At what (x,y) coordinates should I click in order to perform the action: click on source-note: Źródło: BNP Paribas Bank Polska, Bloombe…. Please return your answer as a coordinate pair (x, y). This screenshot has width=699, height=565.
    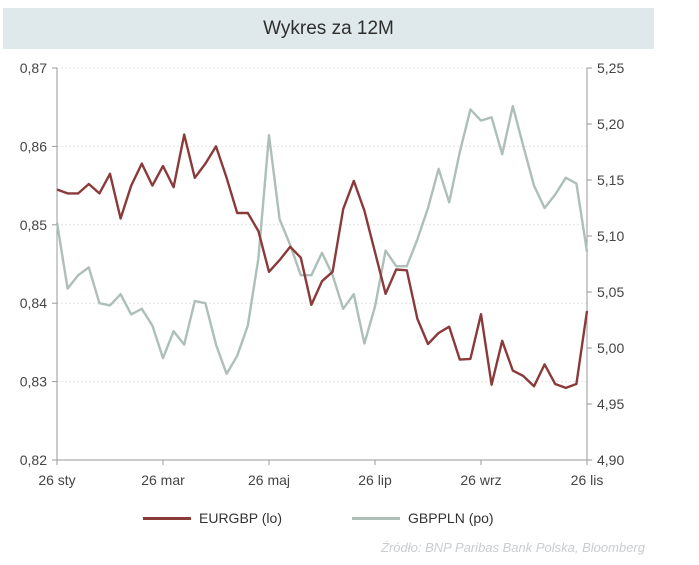
    Looking at the image, I should click on (513, 547).